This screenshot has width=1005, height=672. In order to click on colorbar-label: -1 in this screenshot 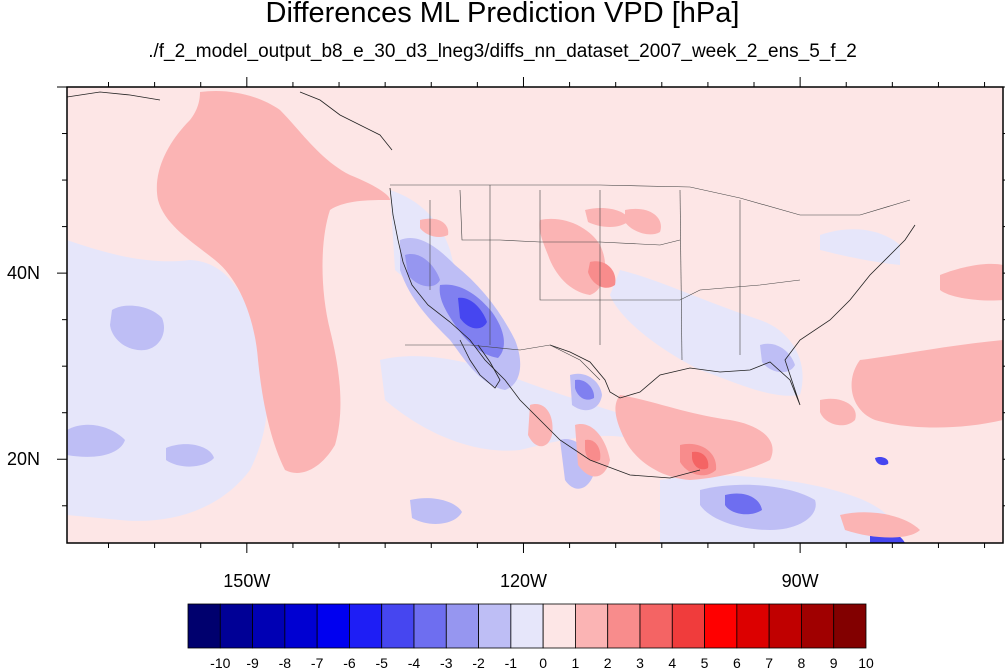, I will do `click(511, 663)`.